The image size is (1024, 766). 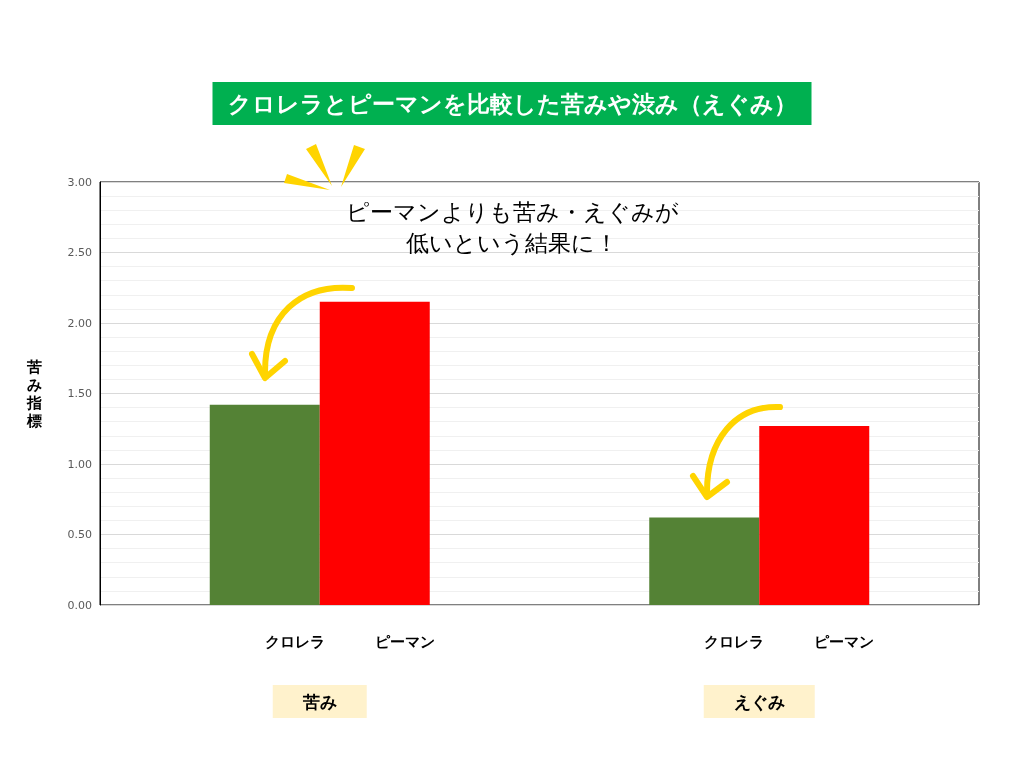 What do you see at coordinates (34, 393) in the screenshot?
I see `y-axis-title: 苦み指標` at bounding box center [34, 393].